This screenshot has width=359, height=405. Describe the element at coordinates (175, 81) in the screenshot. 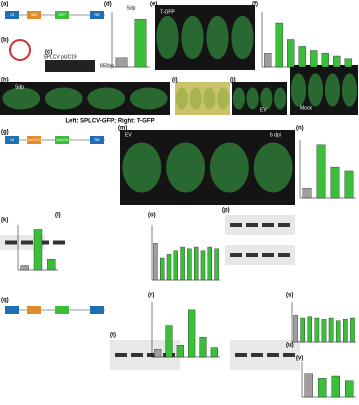

I see `panel-label: (i)` at that location.